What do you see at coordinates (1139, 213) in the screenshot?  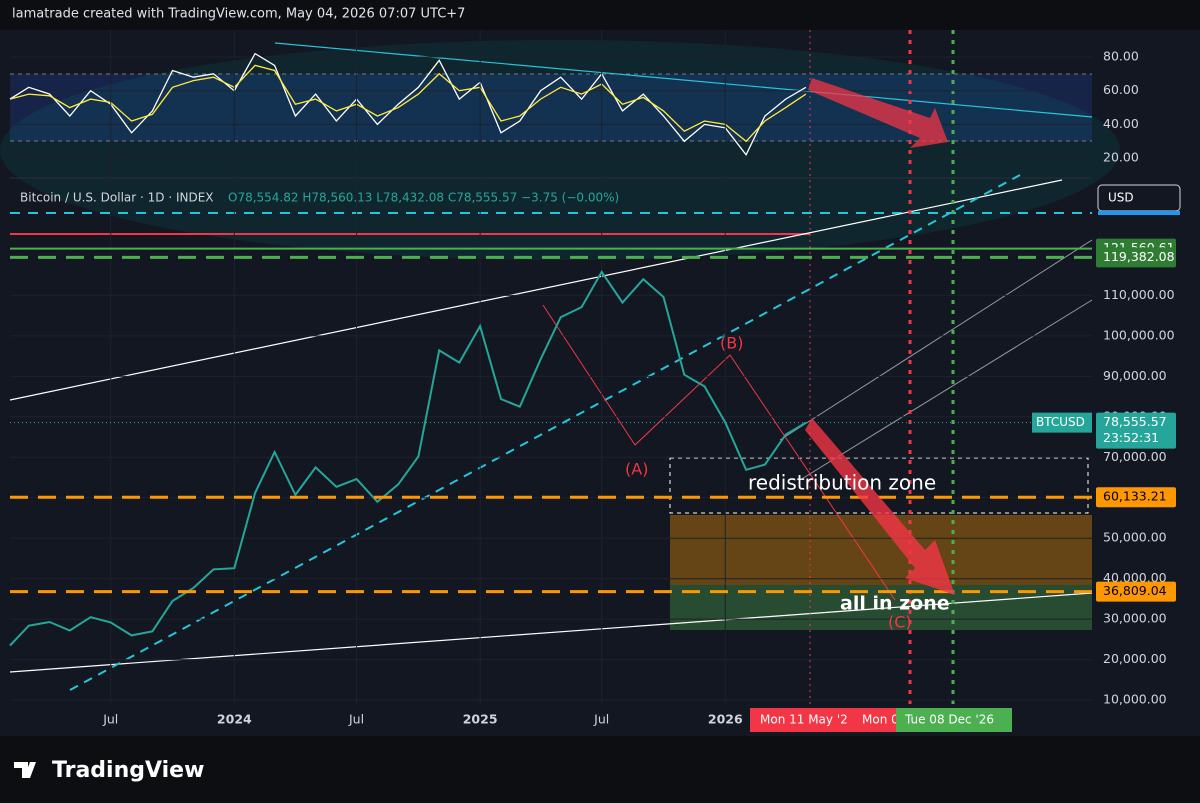 I see `currency-bar` at bounding box center [1139, 213].